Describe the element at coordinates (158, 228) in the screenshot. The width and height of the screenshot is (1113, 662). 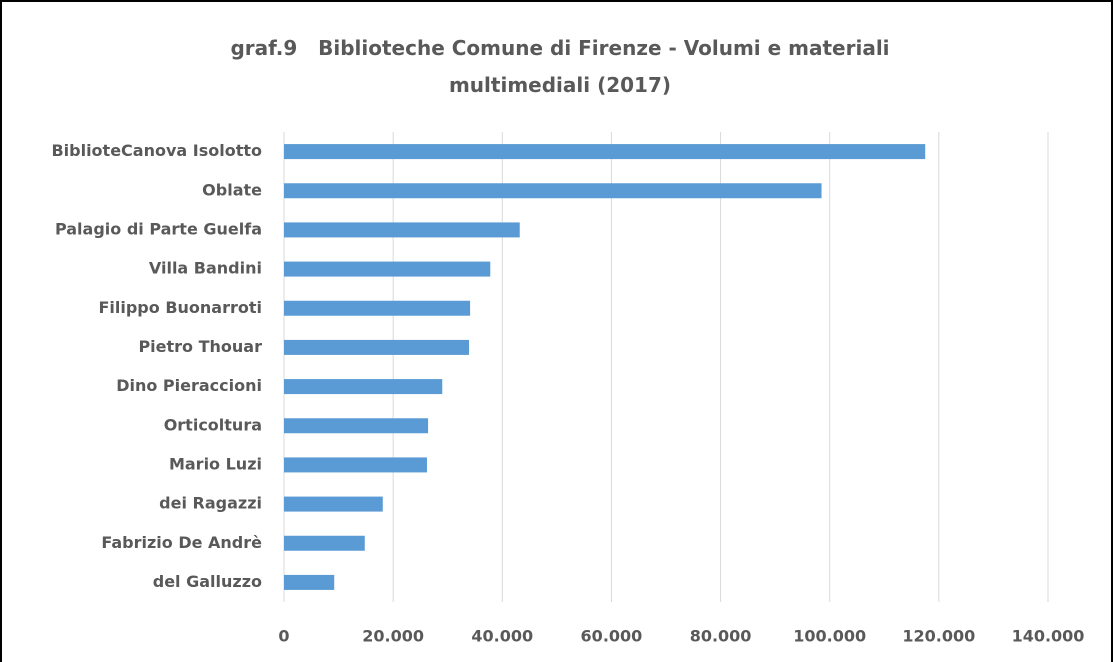
I see `y-tick-label: Palagio di Parte Guelfa` at that location.